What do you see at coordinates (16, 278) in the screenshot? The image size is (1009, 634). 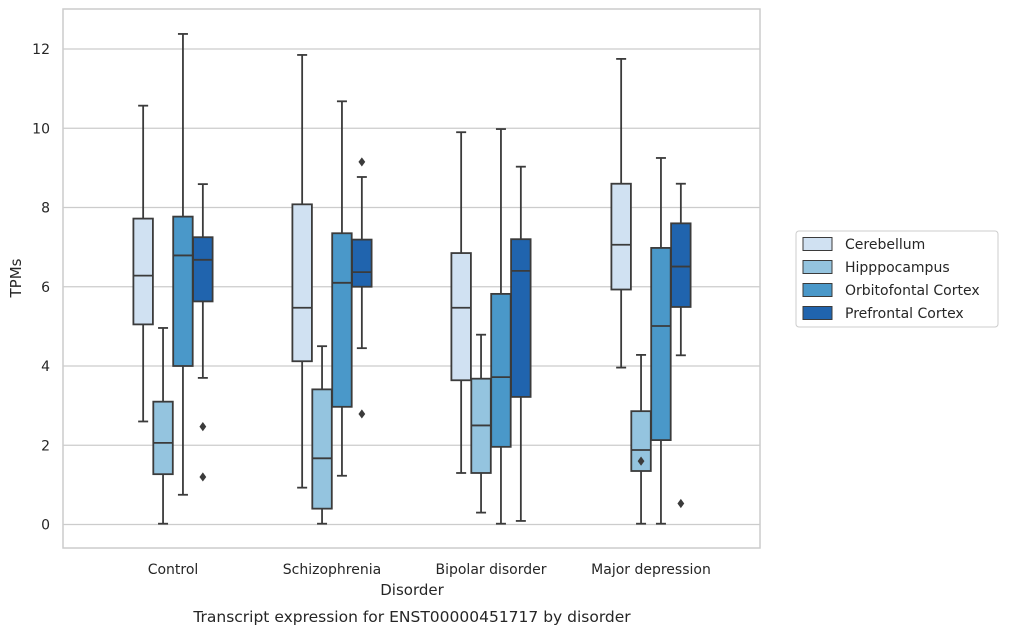 I see `y-axis-title: TPMs` at bounding box center [16, 278].